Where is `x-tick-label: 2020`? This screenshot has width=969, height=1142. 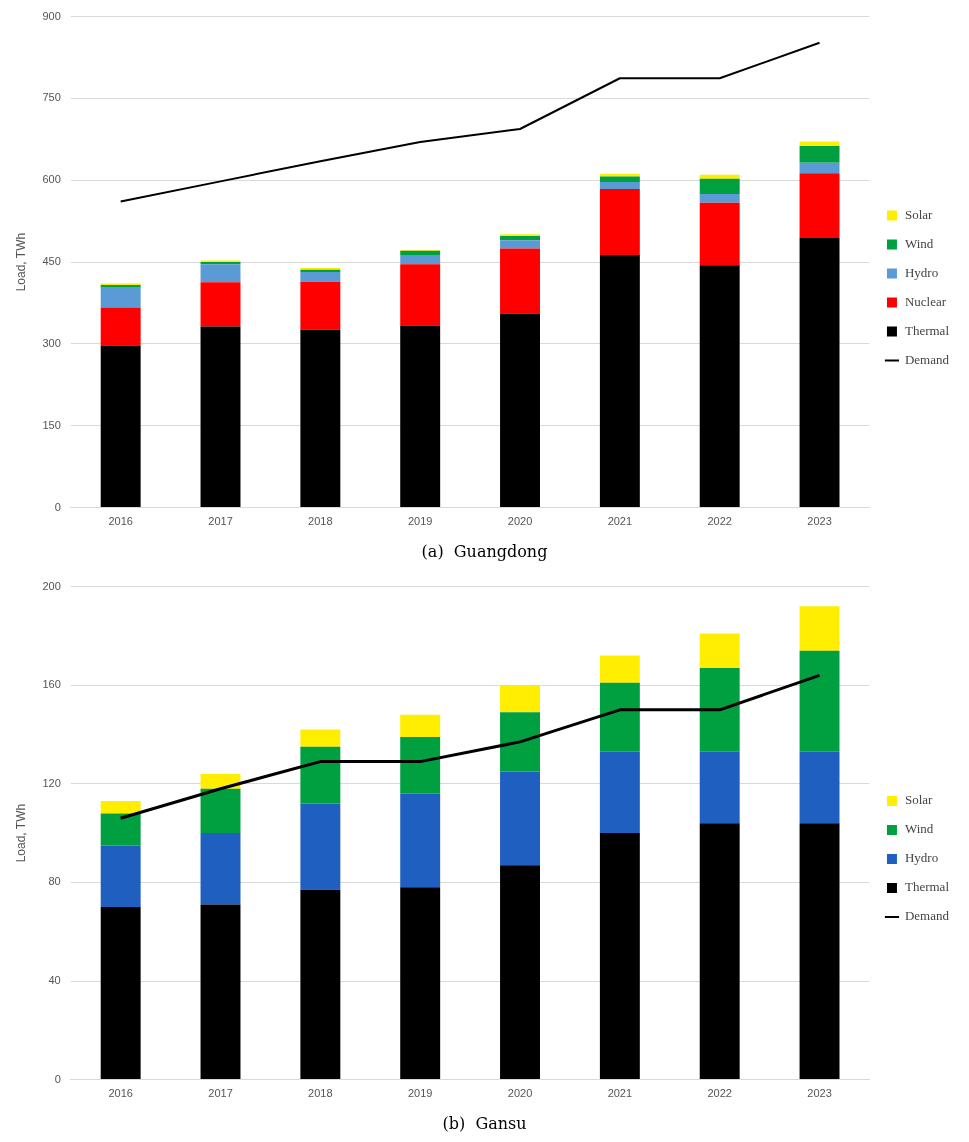 x-tick-label: 2020 is located at coordinates (520, 521).